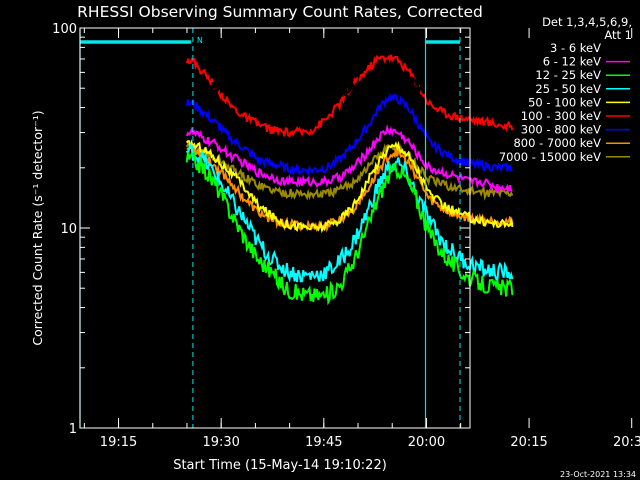 This screenshot has height=480, width=640. What do you see at coordinates (220, 442) in the screenshot?
I see `x-tick-label-1: 19:30` at bounding box center [220, 442].